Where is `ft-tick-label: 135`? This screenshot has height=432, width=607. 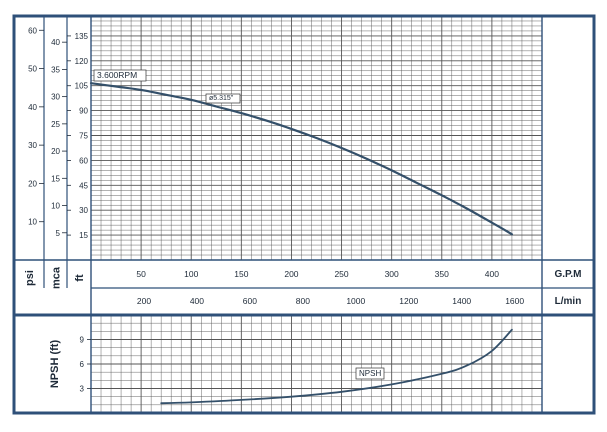
ft-tick-label: 135 is located at coordinates (82, 36).